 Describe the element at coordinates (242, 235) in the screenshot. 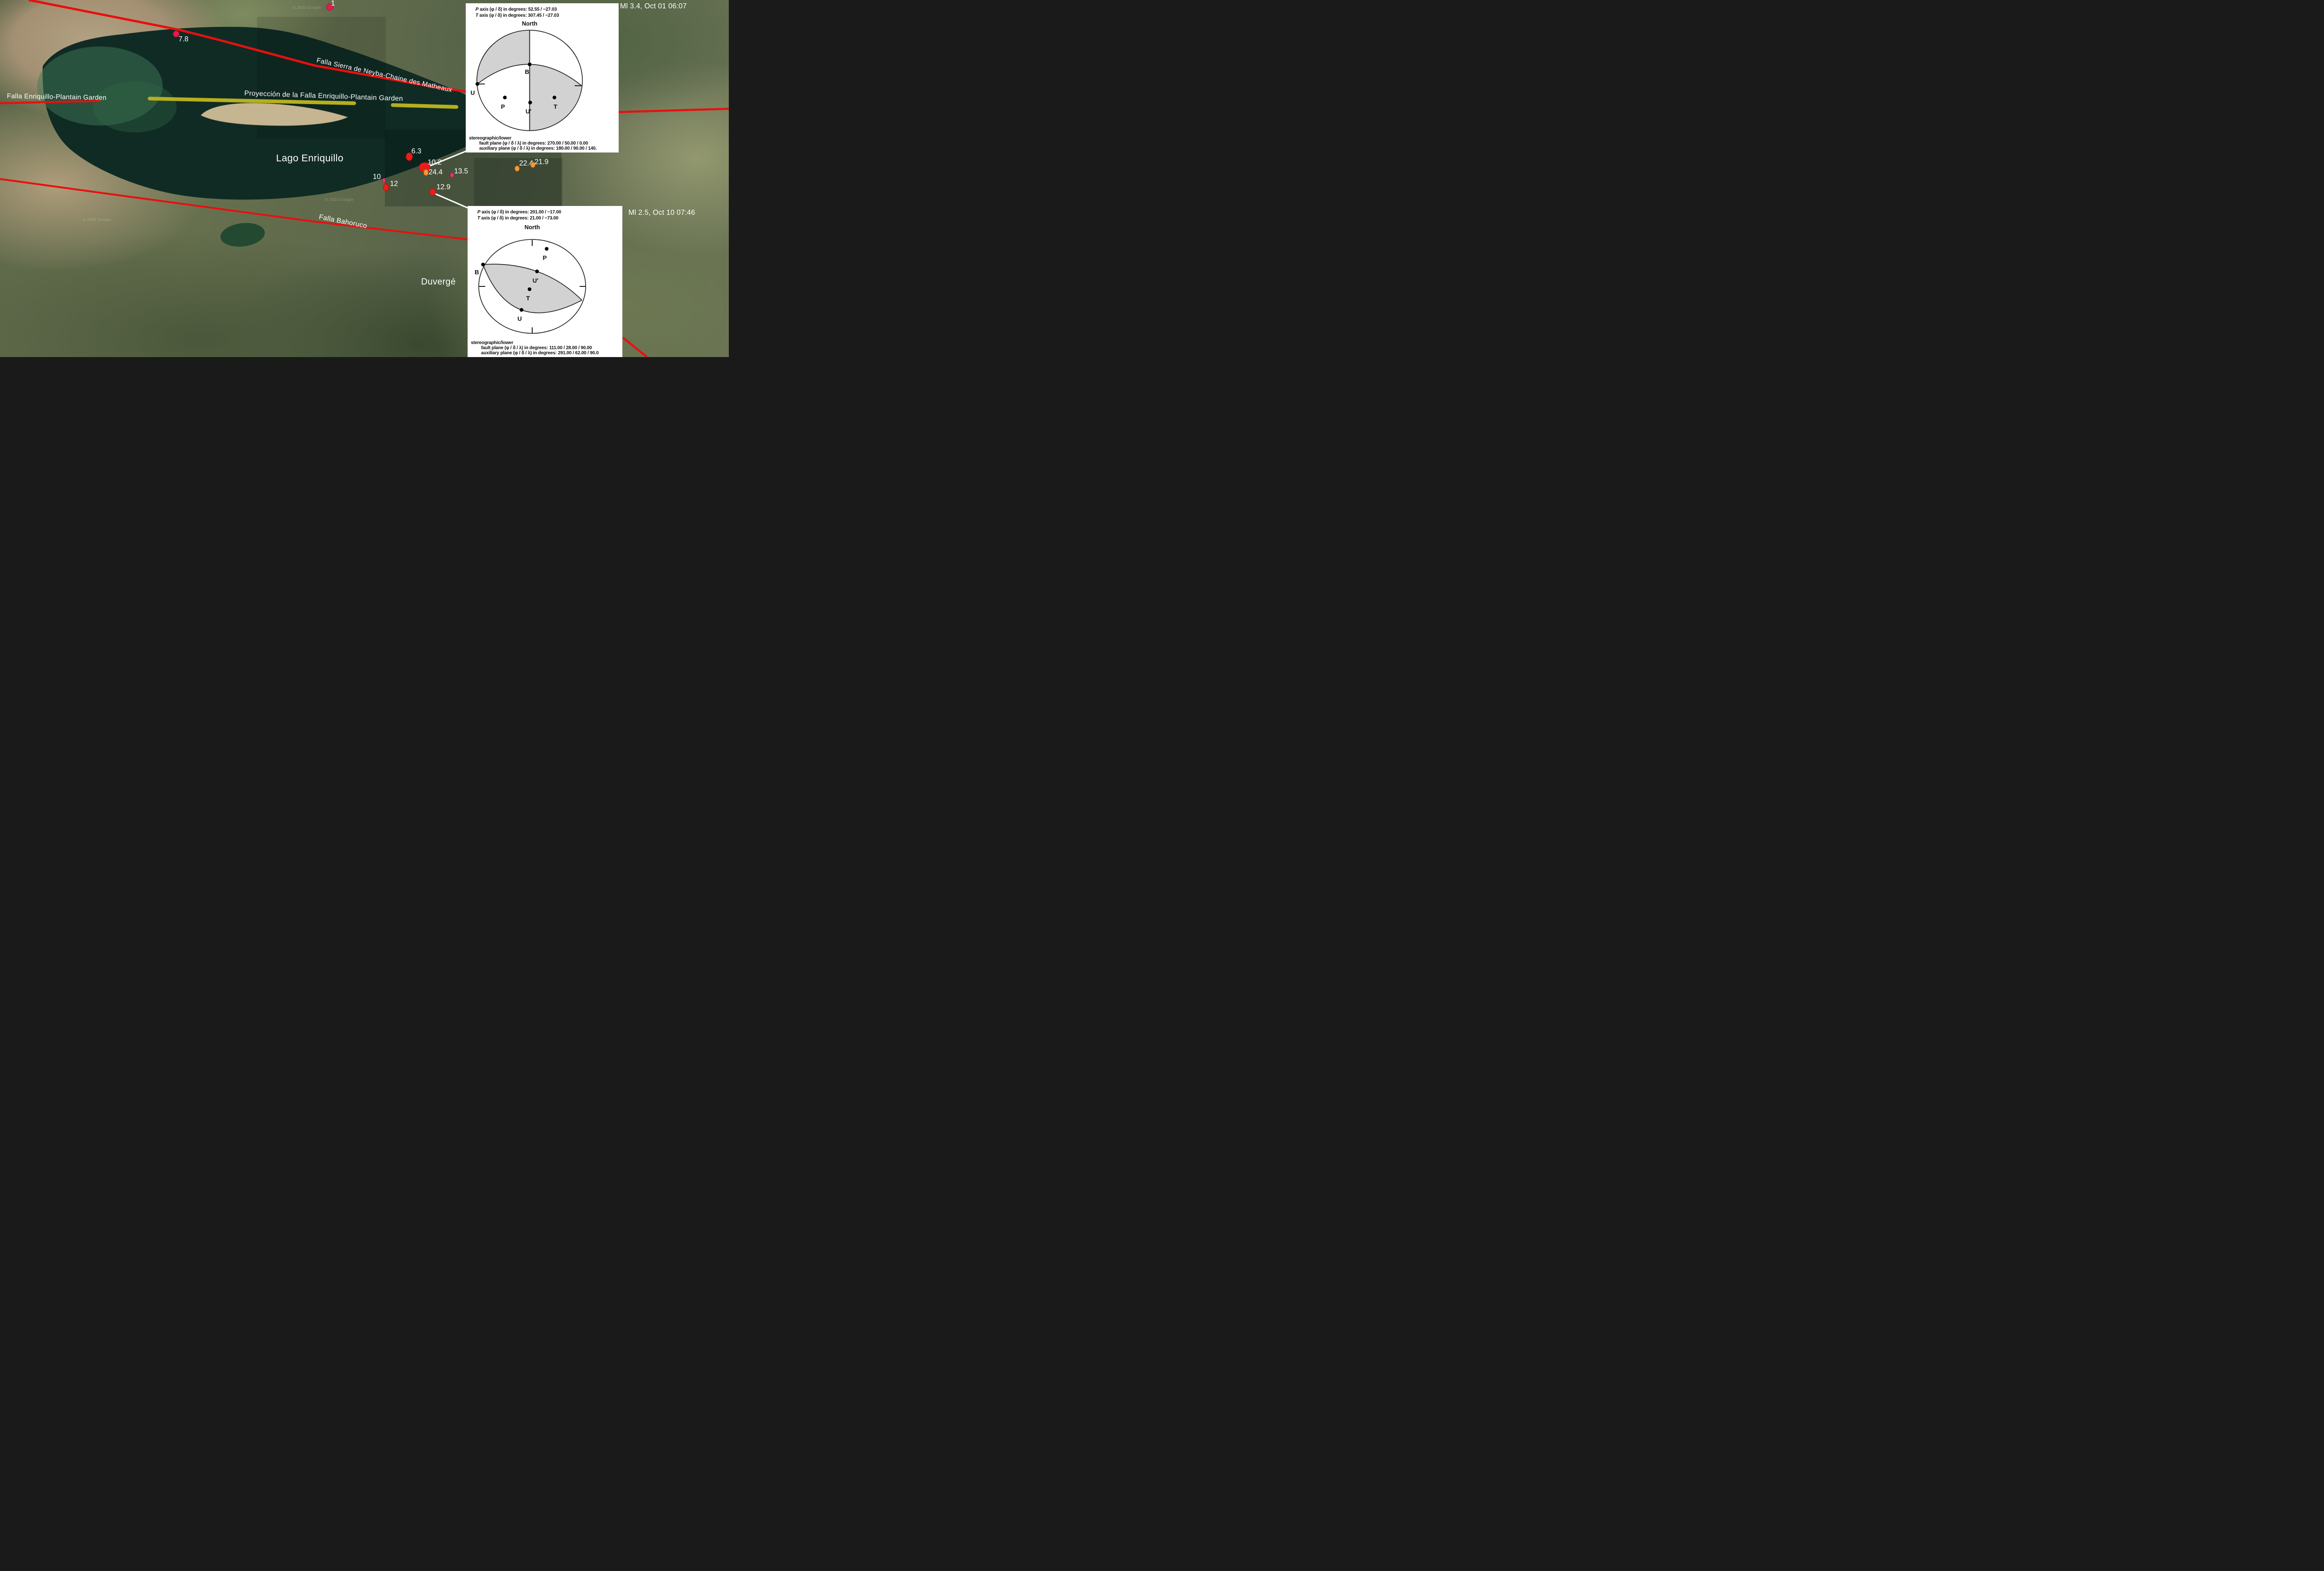

I see `small-lake` at that location.